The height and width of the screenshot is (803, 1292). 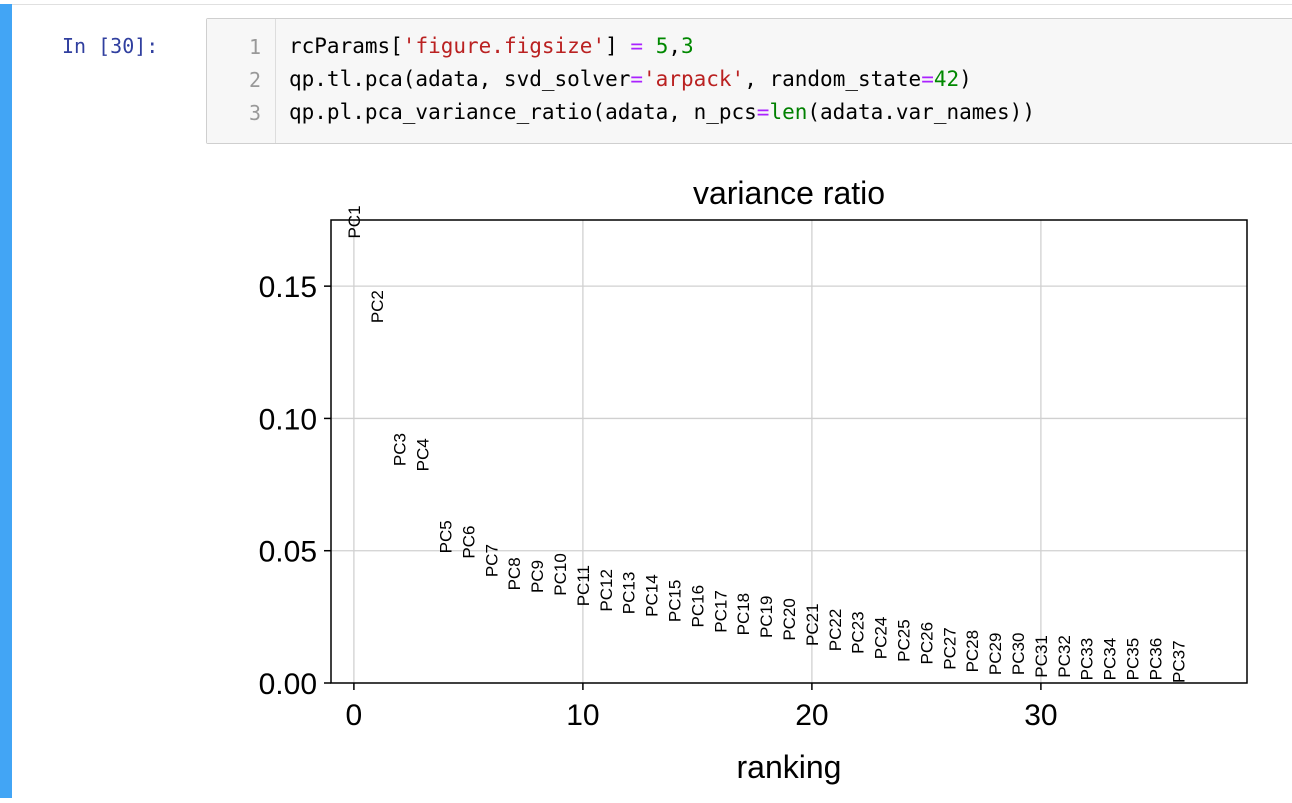 I want to click on line-number: 3, so click(x=254, y=113).